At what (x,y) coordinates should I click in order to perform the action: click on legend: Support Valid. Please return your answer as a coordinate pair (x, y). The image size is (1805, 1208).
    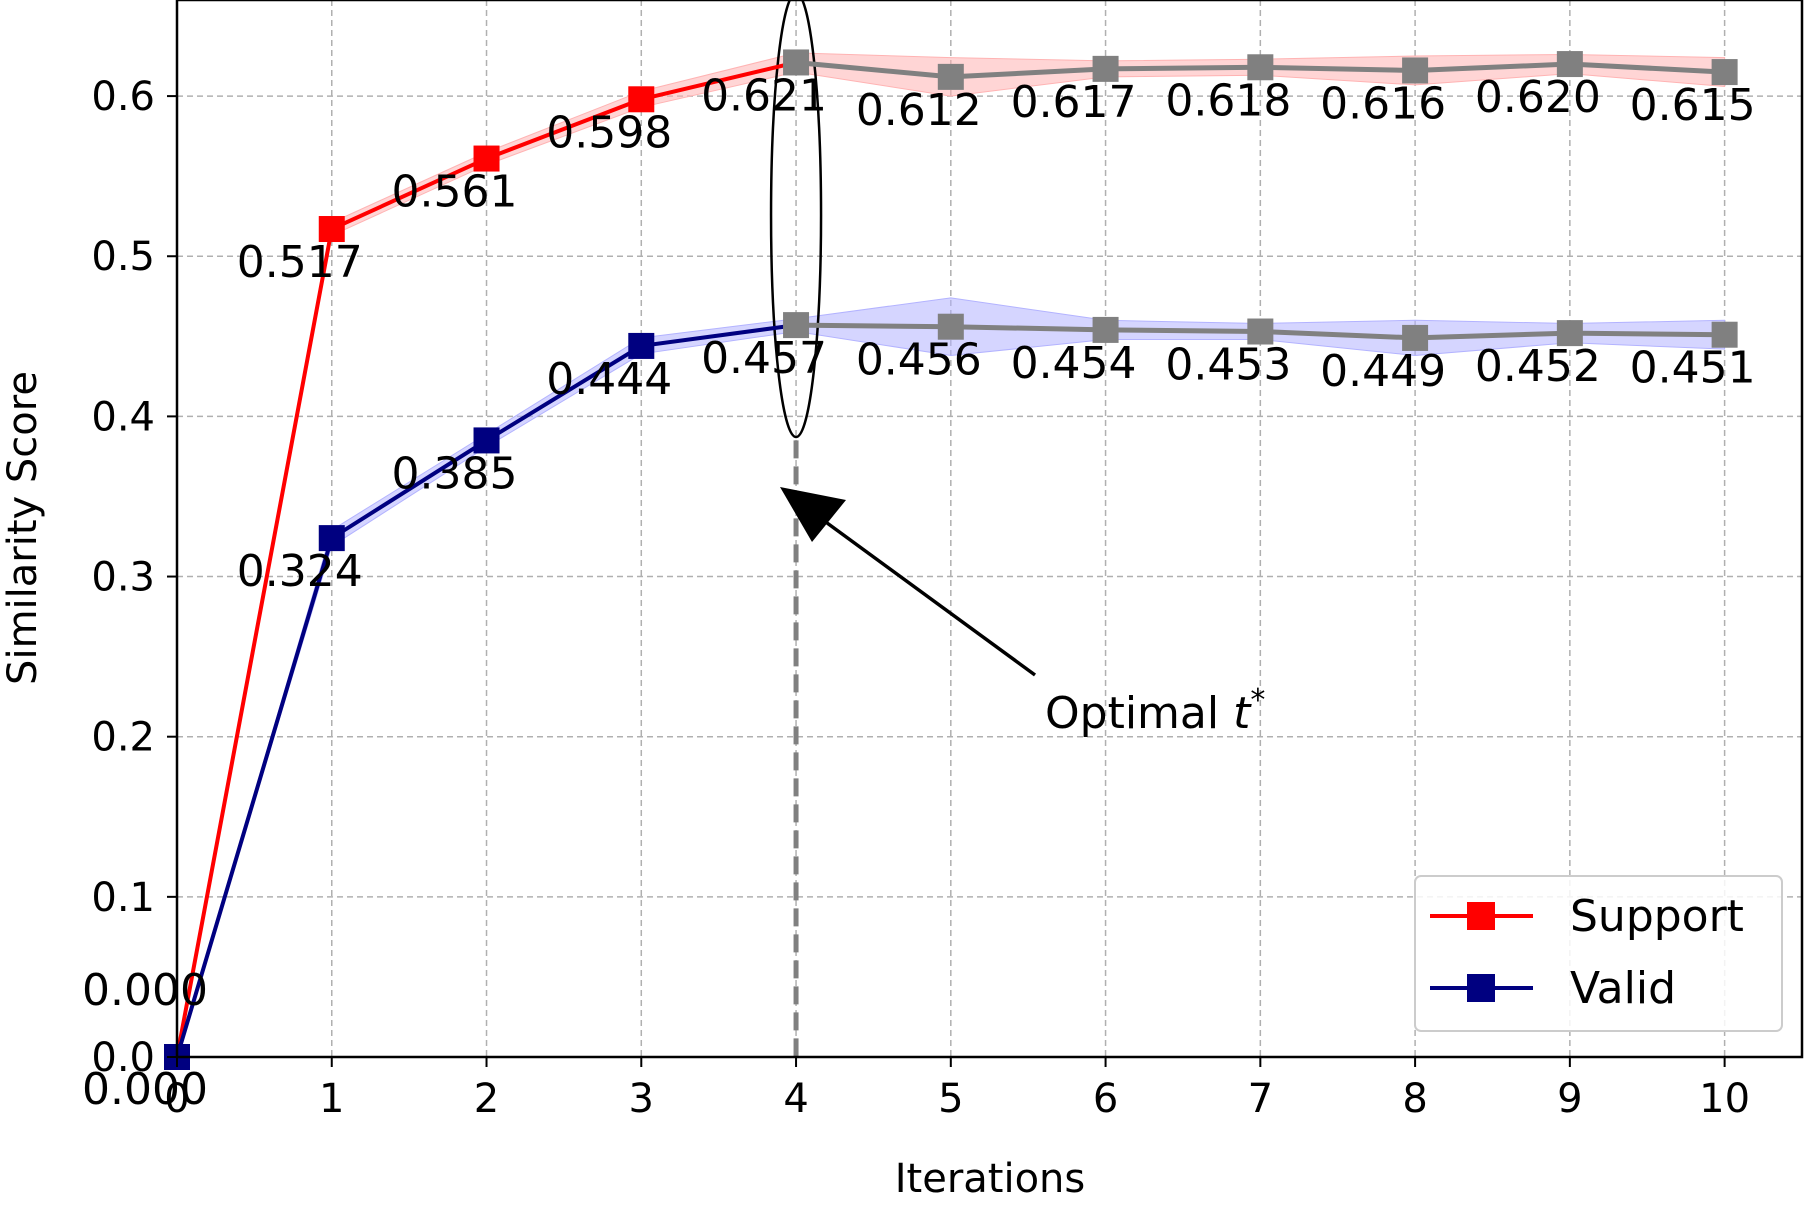
    Looking at the image, I should click on (1598, 953).